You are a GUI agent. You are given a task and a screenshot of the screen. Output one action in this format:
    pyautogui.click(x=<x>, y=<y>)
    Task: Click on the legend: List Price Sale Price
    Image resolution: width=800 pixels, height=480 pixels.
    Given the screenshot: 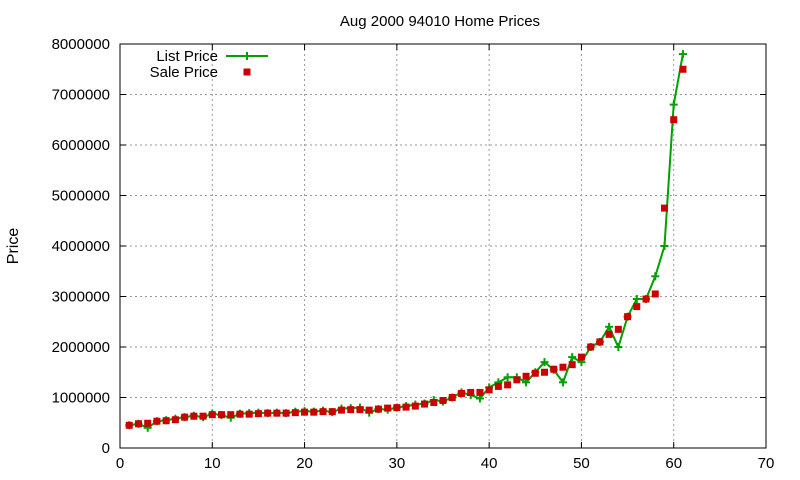 What is the action you would take?
    pyautogui.click(x=209, y=64)
    